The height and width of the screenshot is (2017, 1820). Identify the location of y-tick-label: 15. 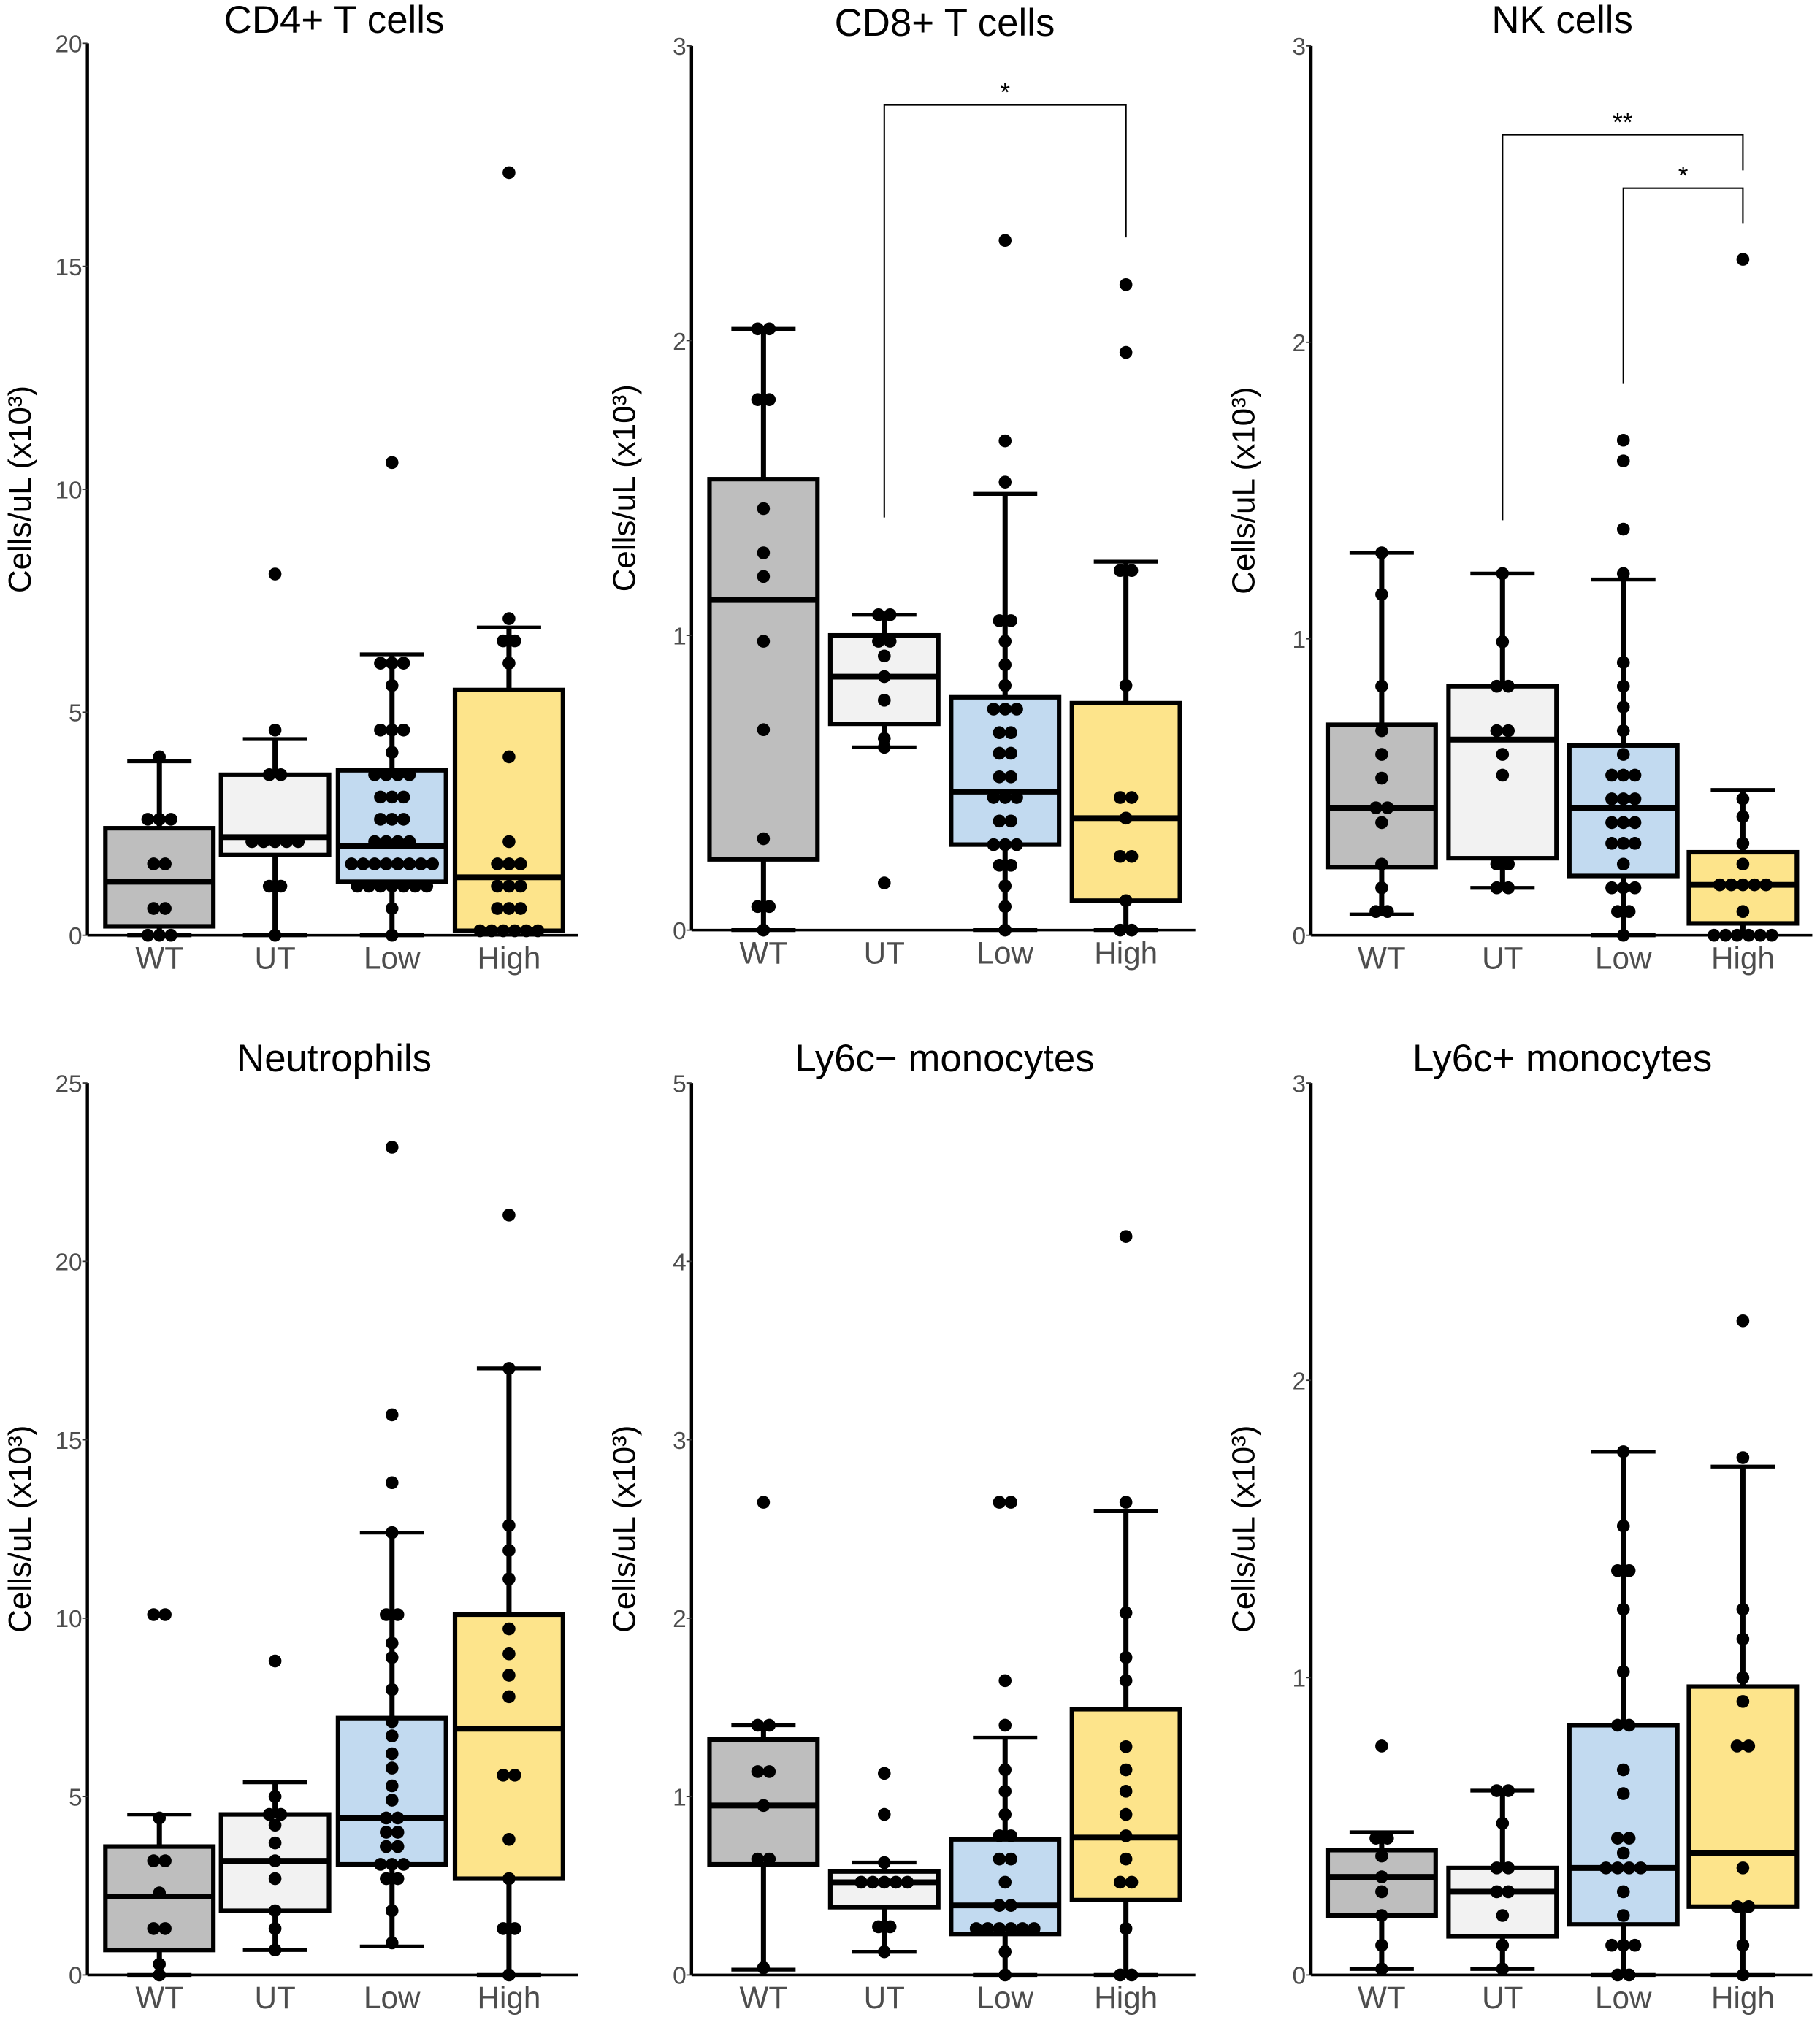
(68, 1441).